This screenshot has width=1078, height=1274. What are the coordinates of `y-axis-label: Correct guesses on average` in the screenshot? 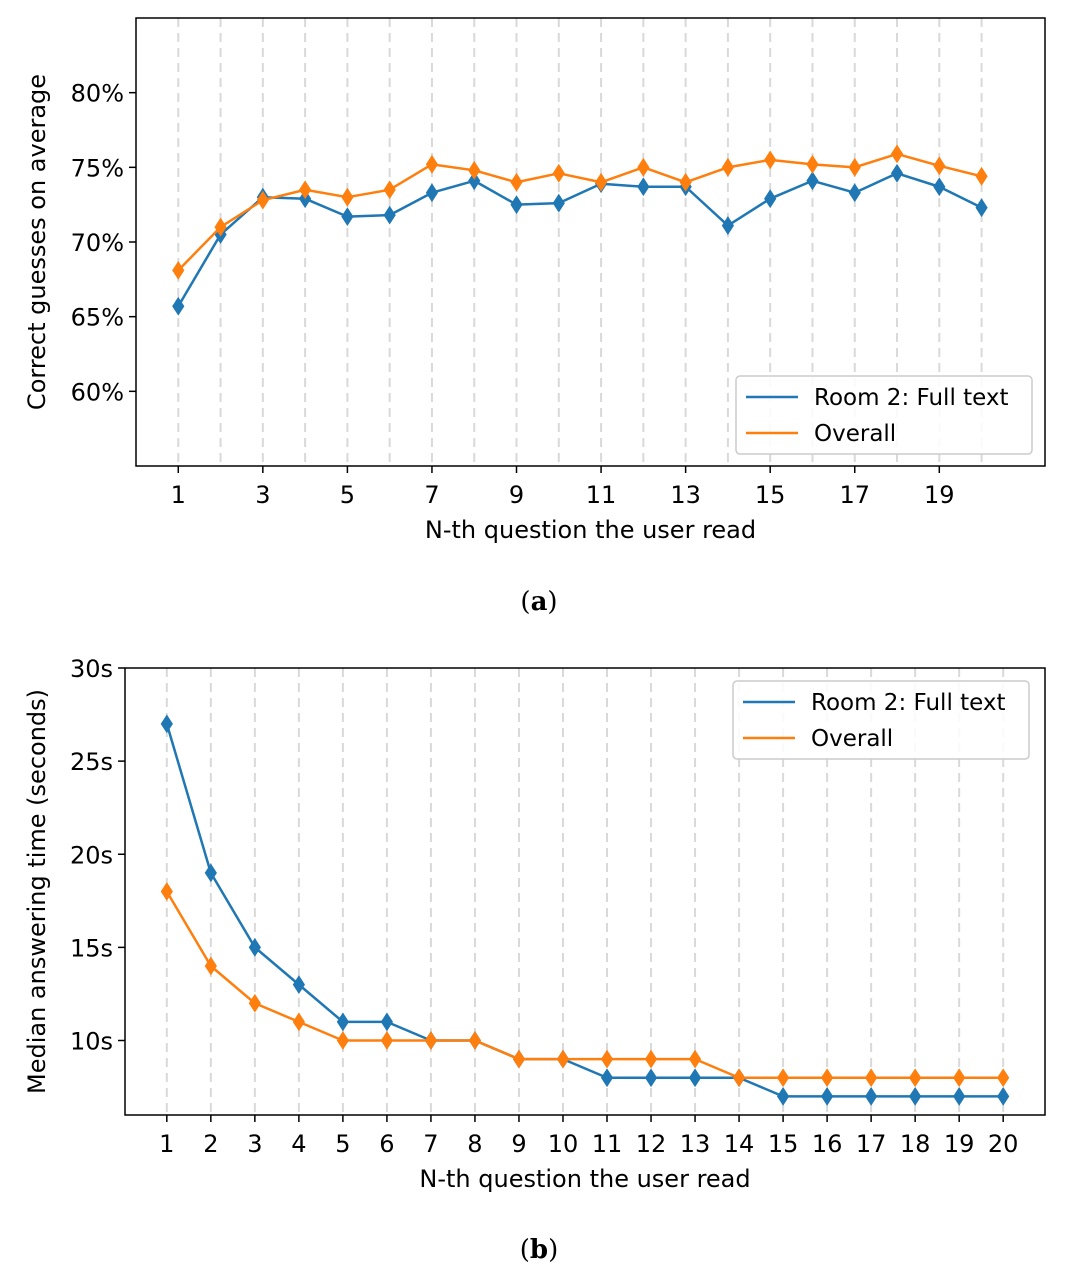 It's located at (37, 242).